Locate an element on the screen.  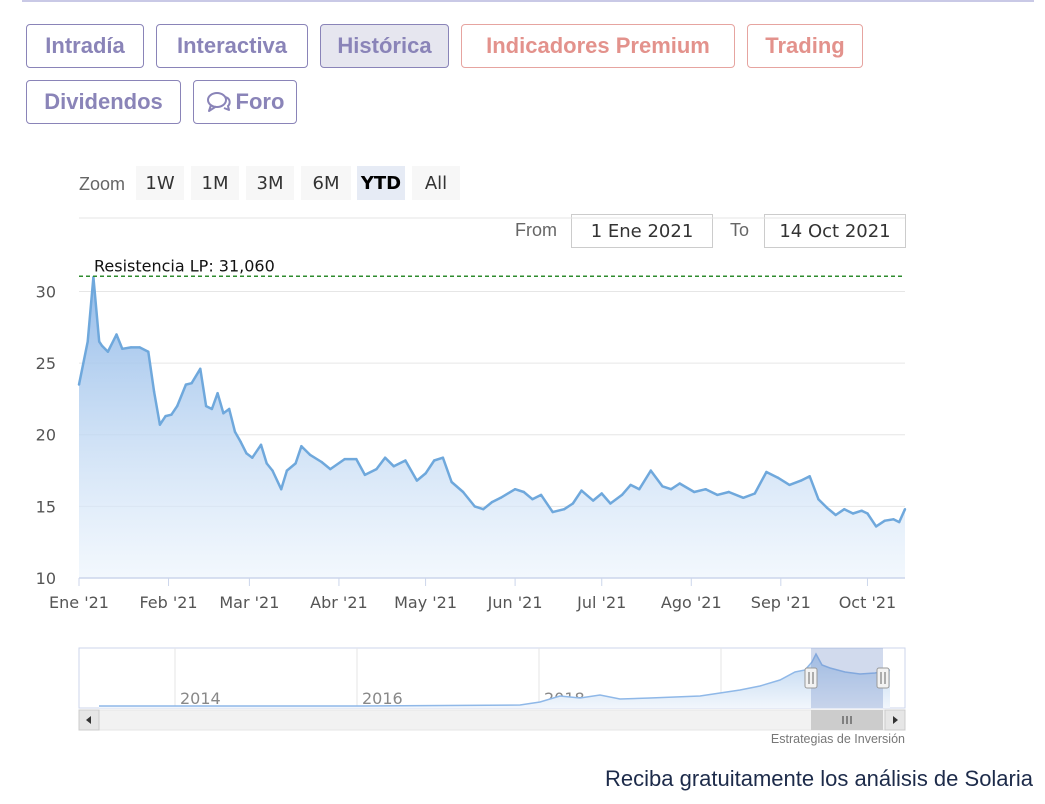
tab-historica: Histórica is located at coordinates (384, 46).